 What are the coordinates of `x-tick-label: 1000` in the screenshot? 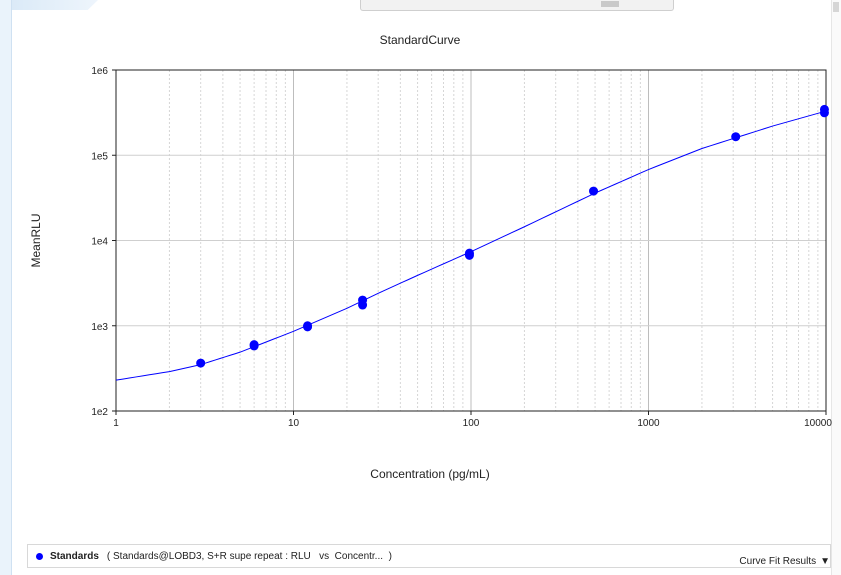 It's located at (648, 423).